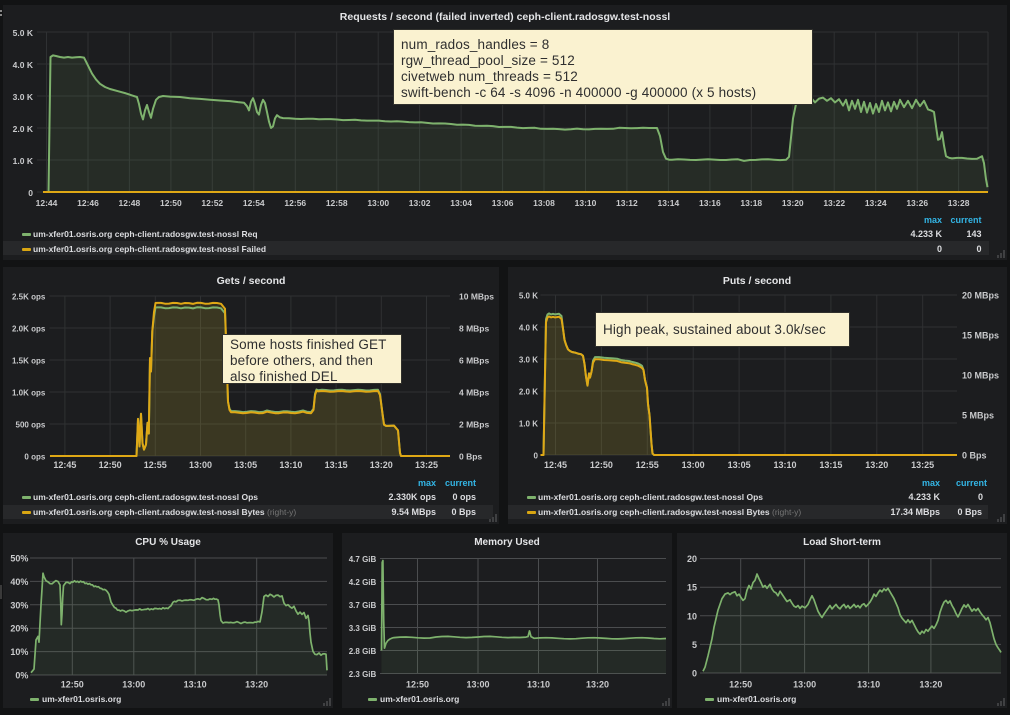 The image size is (1010, 715). Describe the element at coordinates (461, 203) in the screenshot. I see `svg-text: 13:04` at that location.